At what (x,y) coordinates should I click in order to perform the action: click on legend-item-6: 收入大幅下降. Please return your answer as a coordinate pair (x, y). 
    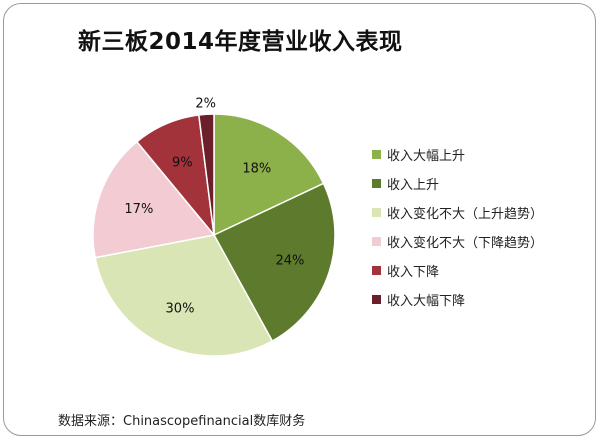
    Looking at the image, I should click on (457, 299).